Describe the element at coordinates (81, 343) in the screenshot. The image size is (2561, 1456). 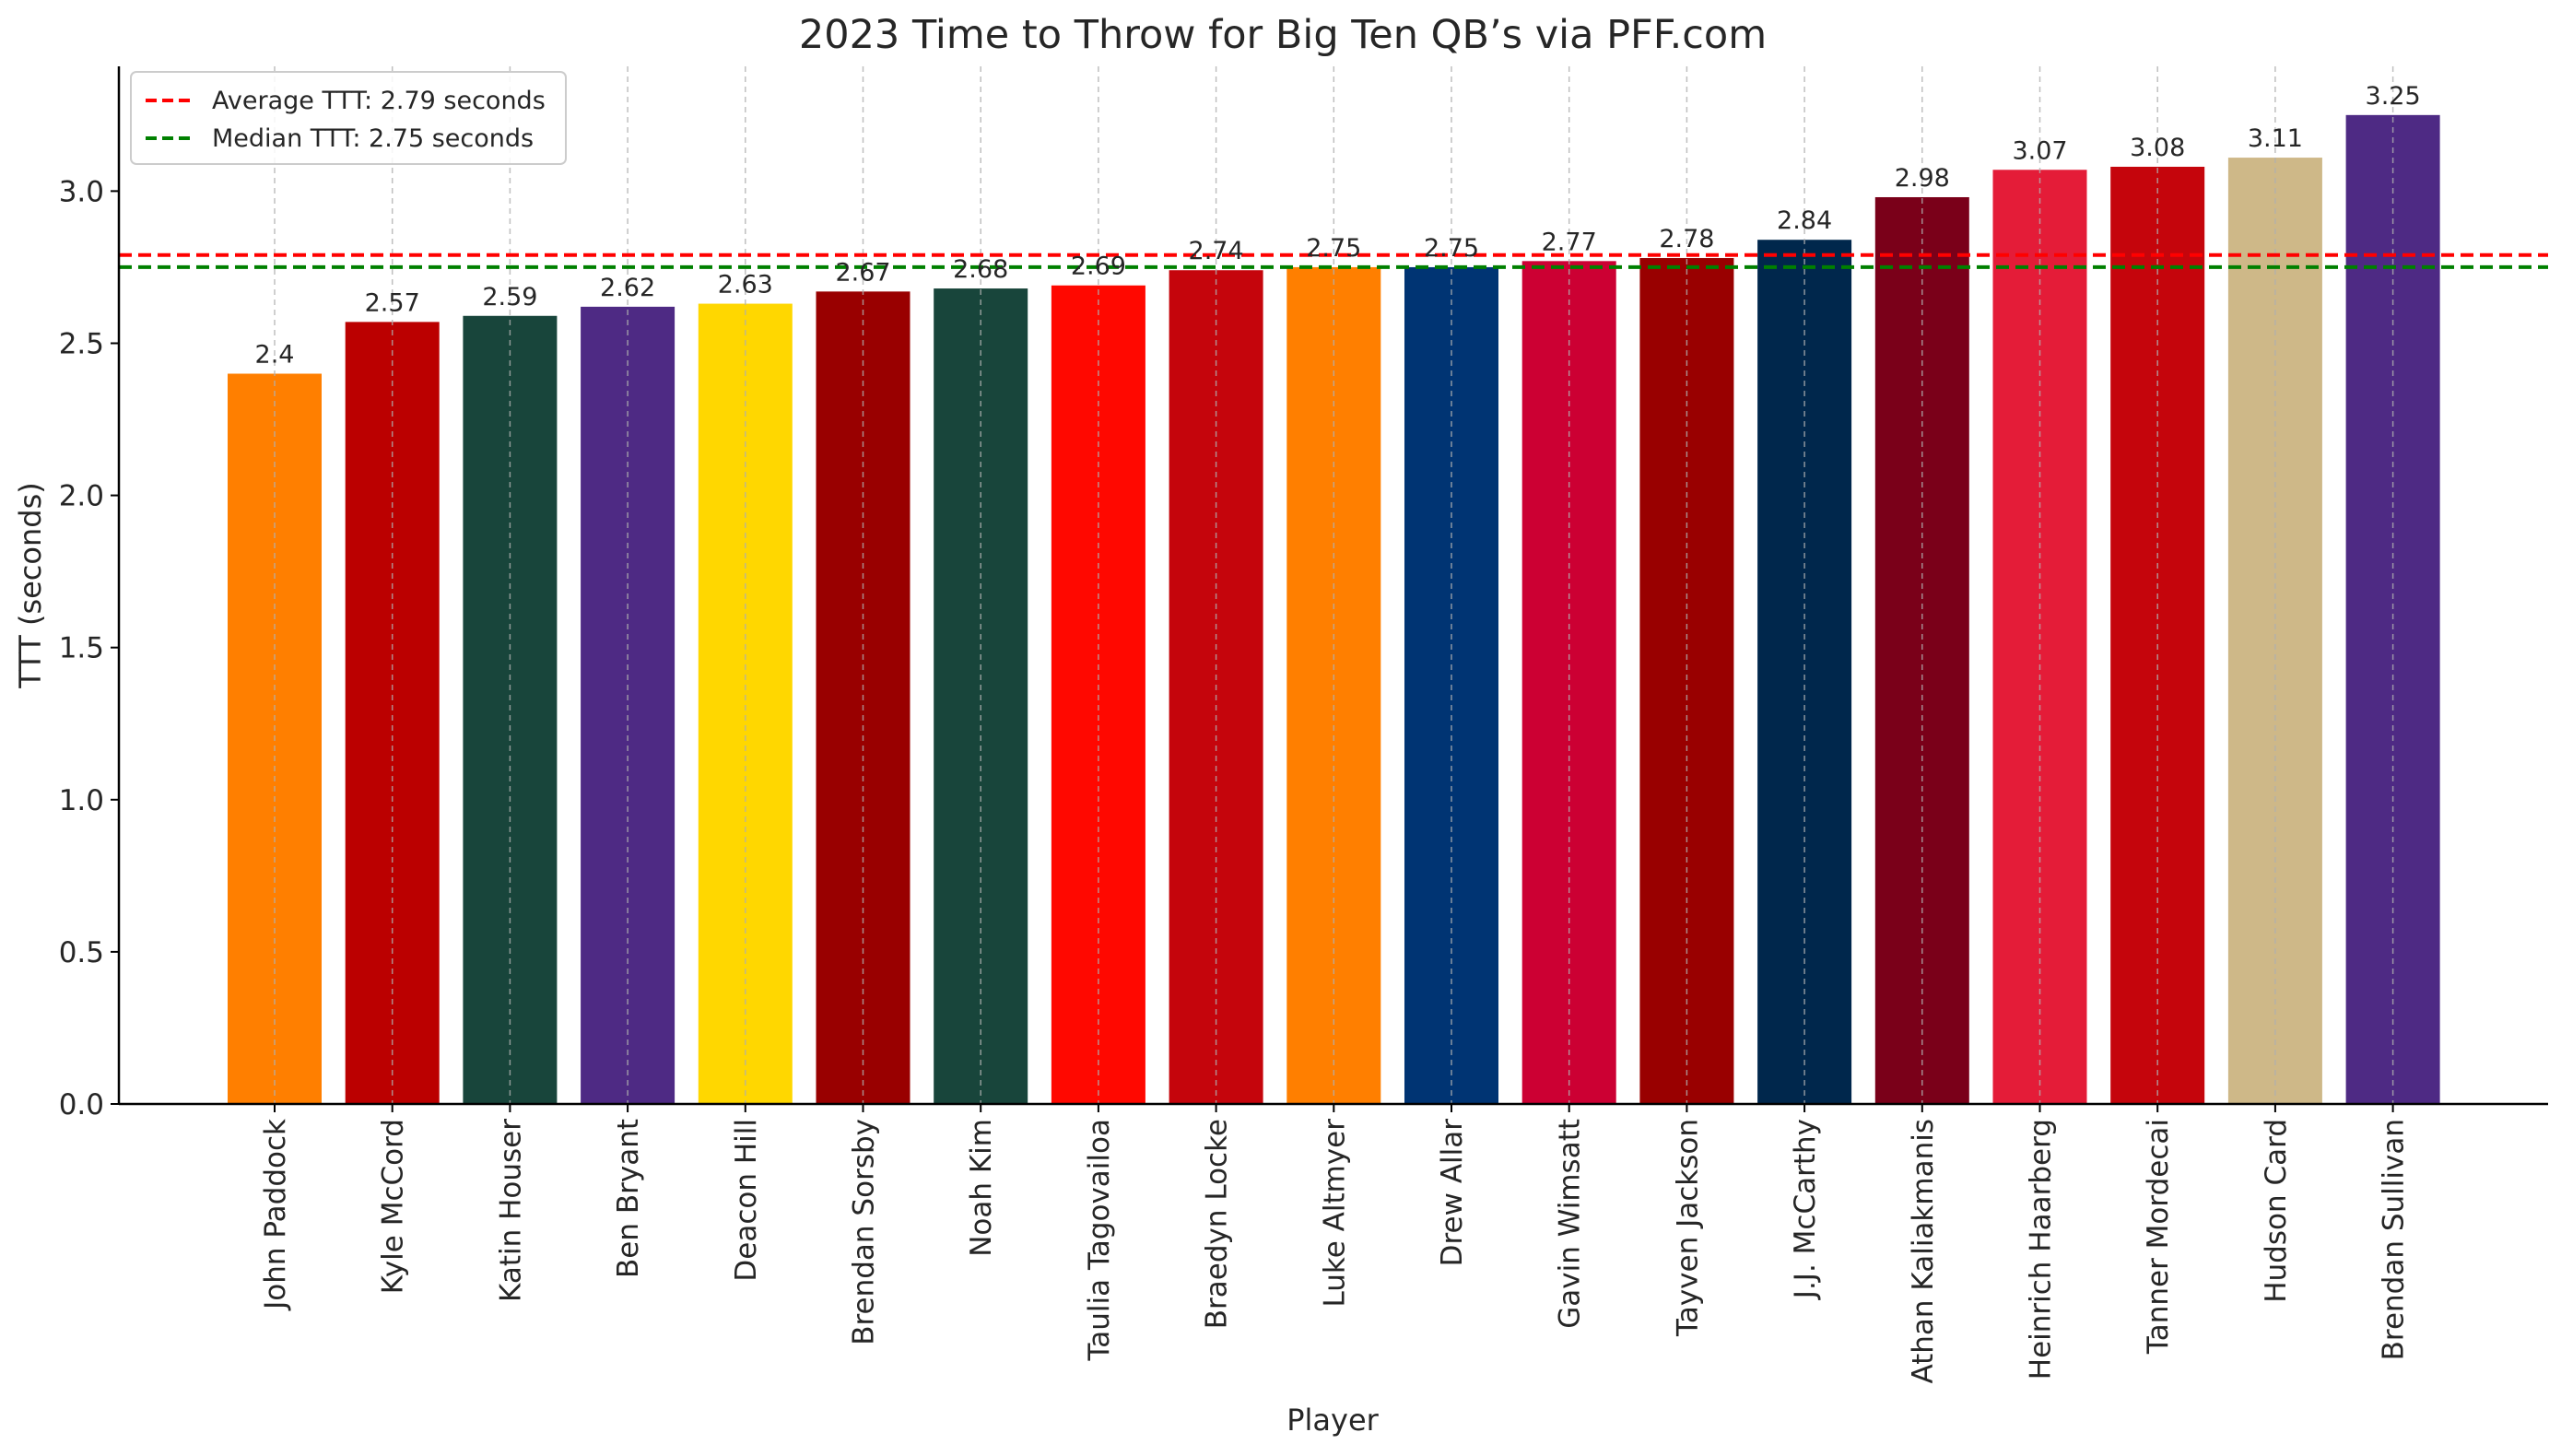
I see `y-tick-label: 2.5` at that location.